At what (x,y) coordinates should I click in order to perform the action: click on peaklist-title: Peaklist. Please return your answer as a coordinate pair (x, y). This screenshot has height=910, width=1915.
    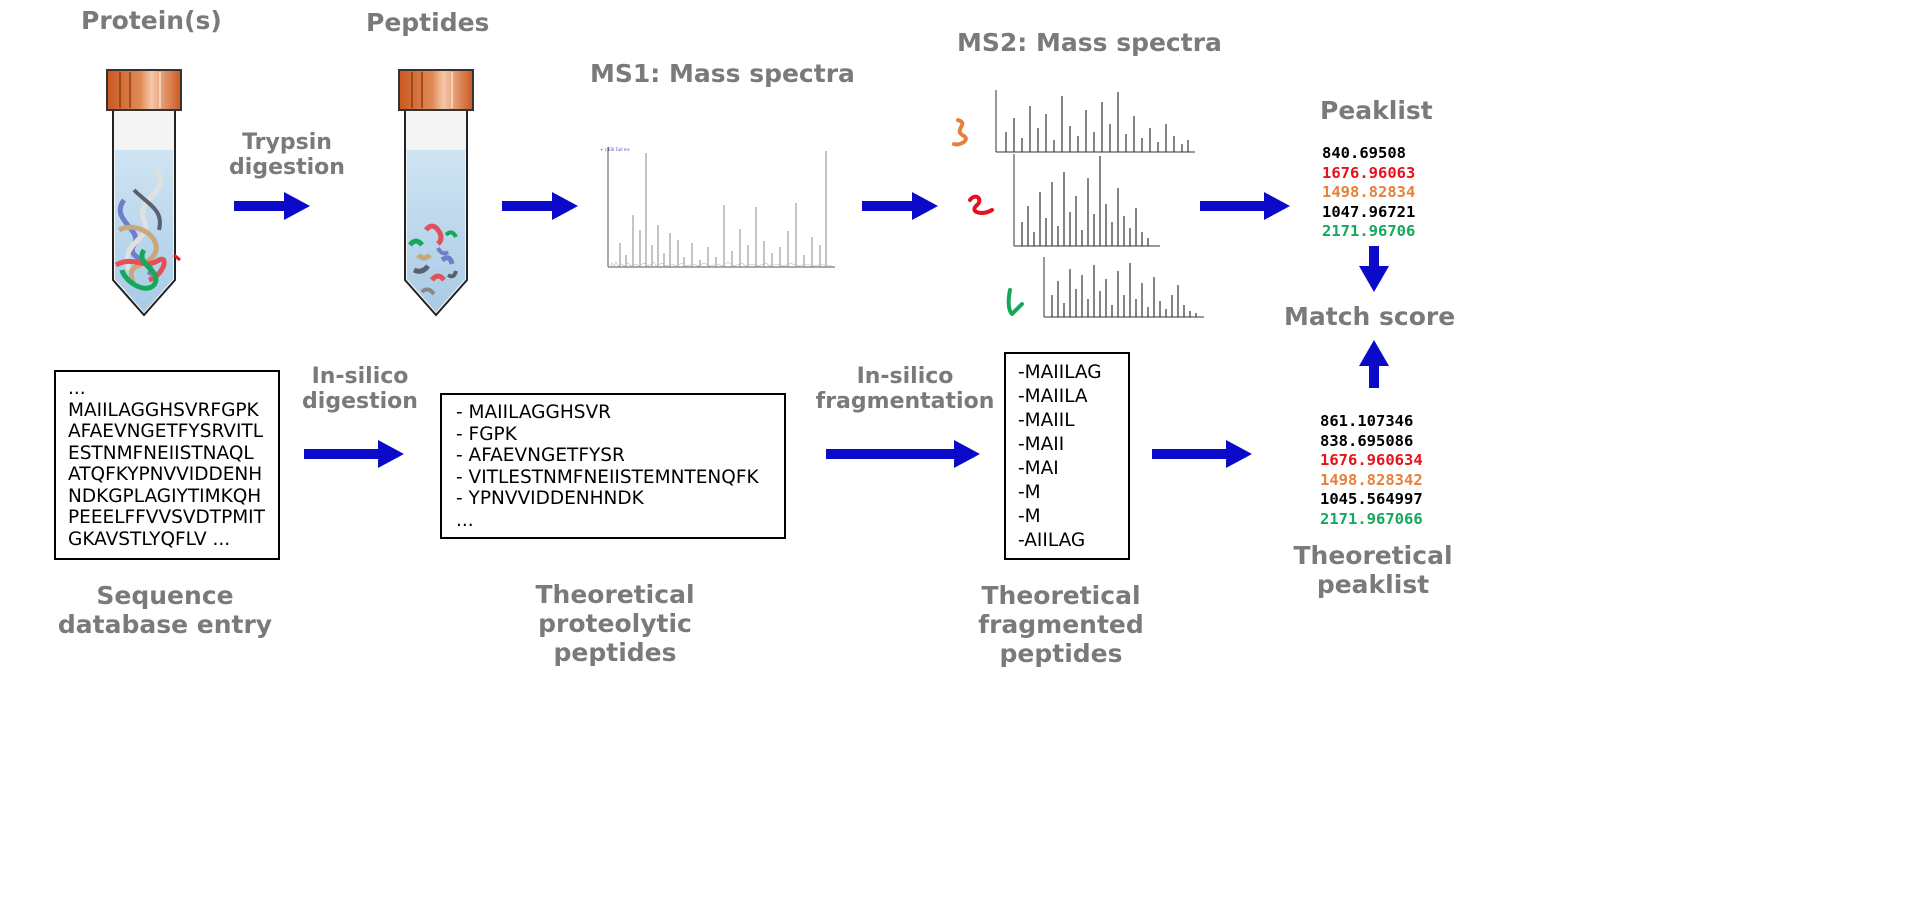
    Looking at the image, I should click on (1376, 110).